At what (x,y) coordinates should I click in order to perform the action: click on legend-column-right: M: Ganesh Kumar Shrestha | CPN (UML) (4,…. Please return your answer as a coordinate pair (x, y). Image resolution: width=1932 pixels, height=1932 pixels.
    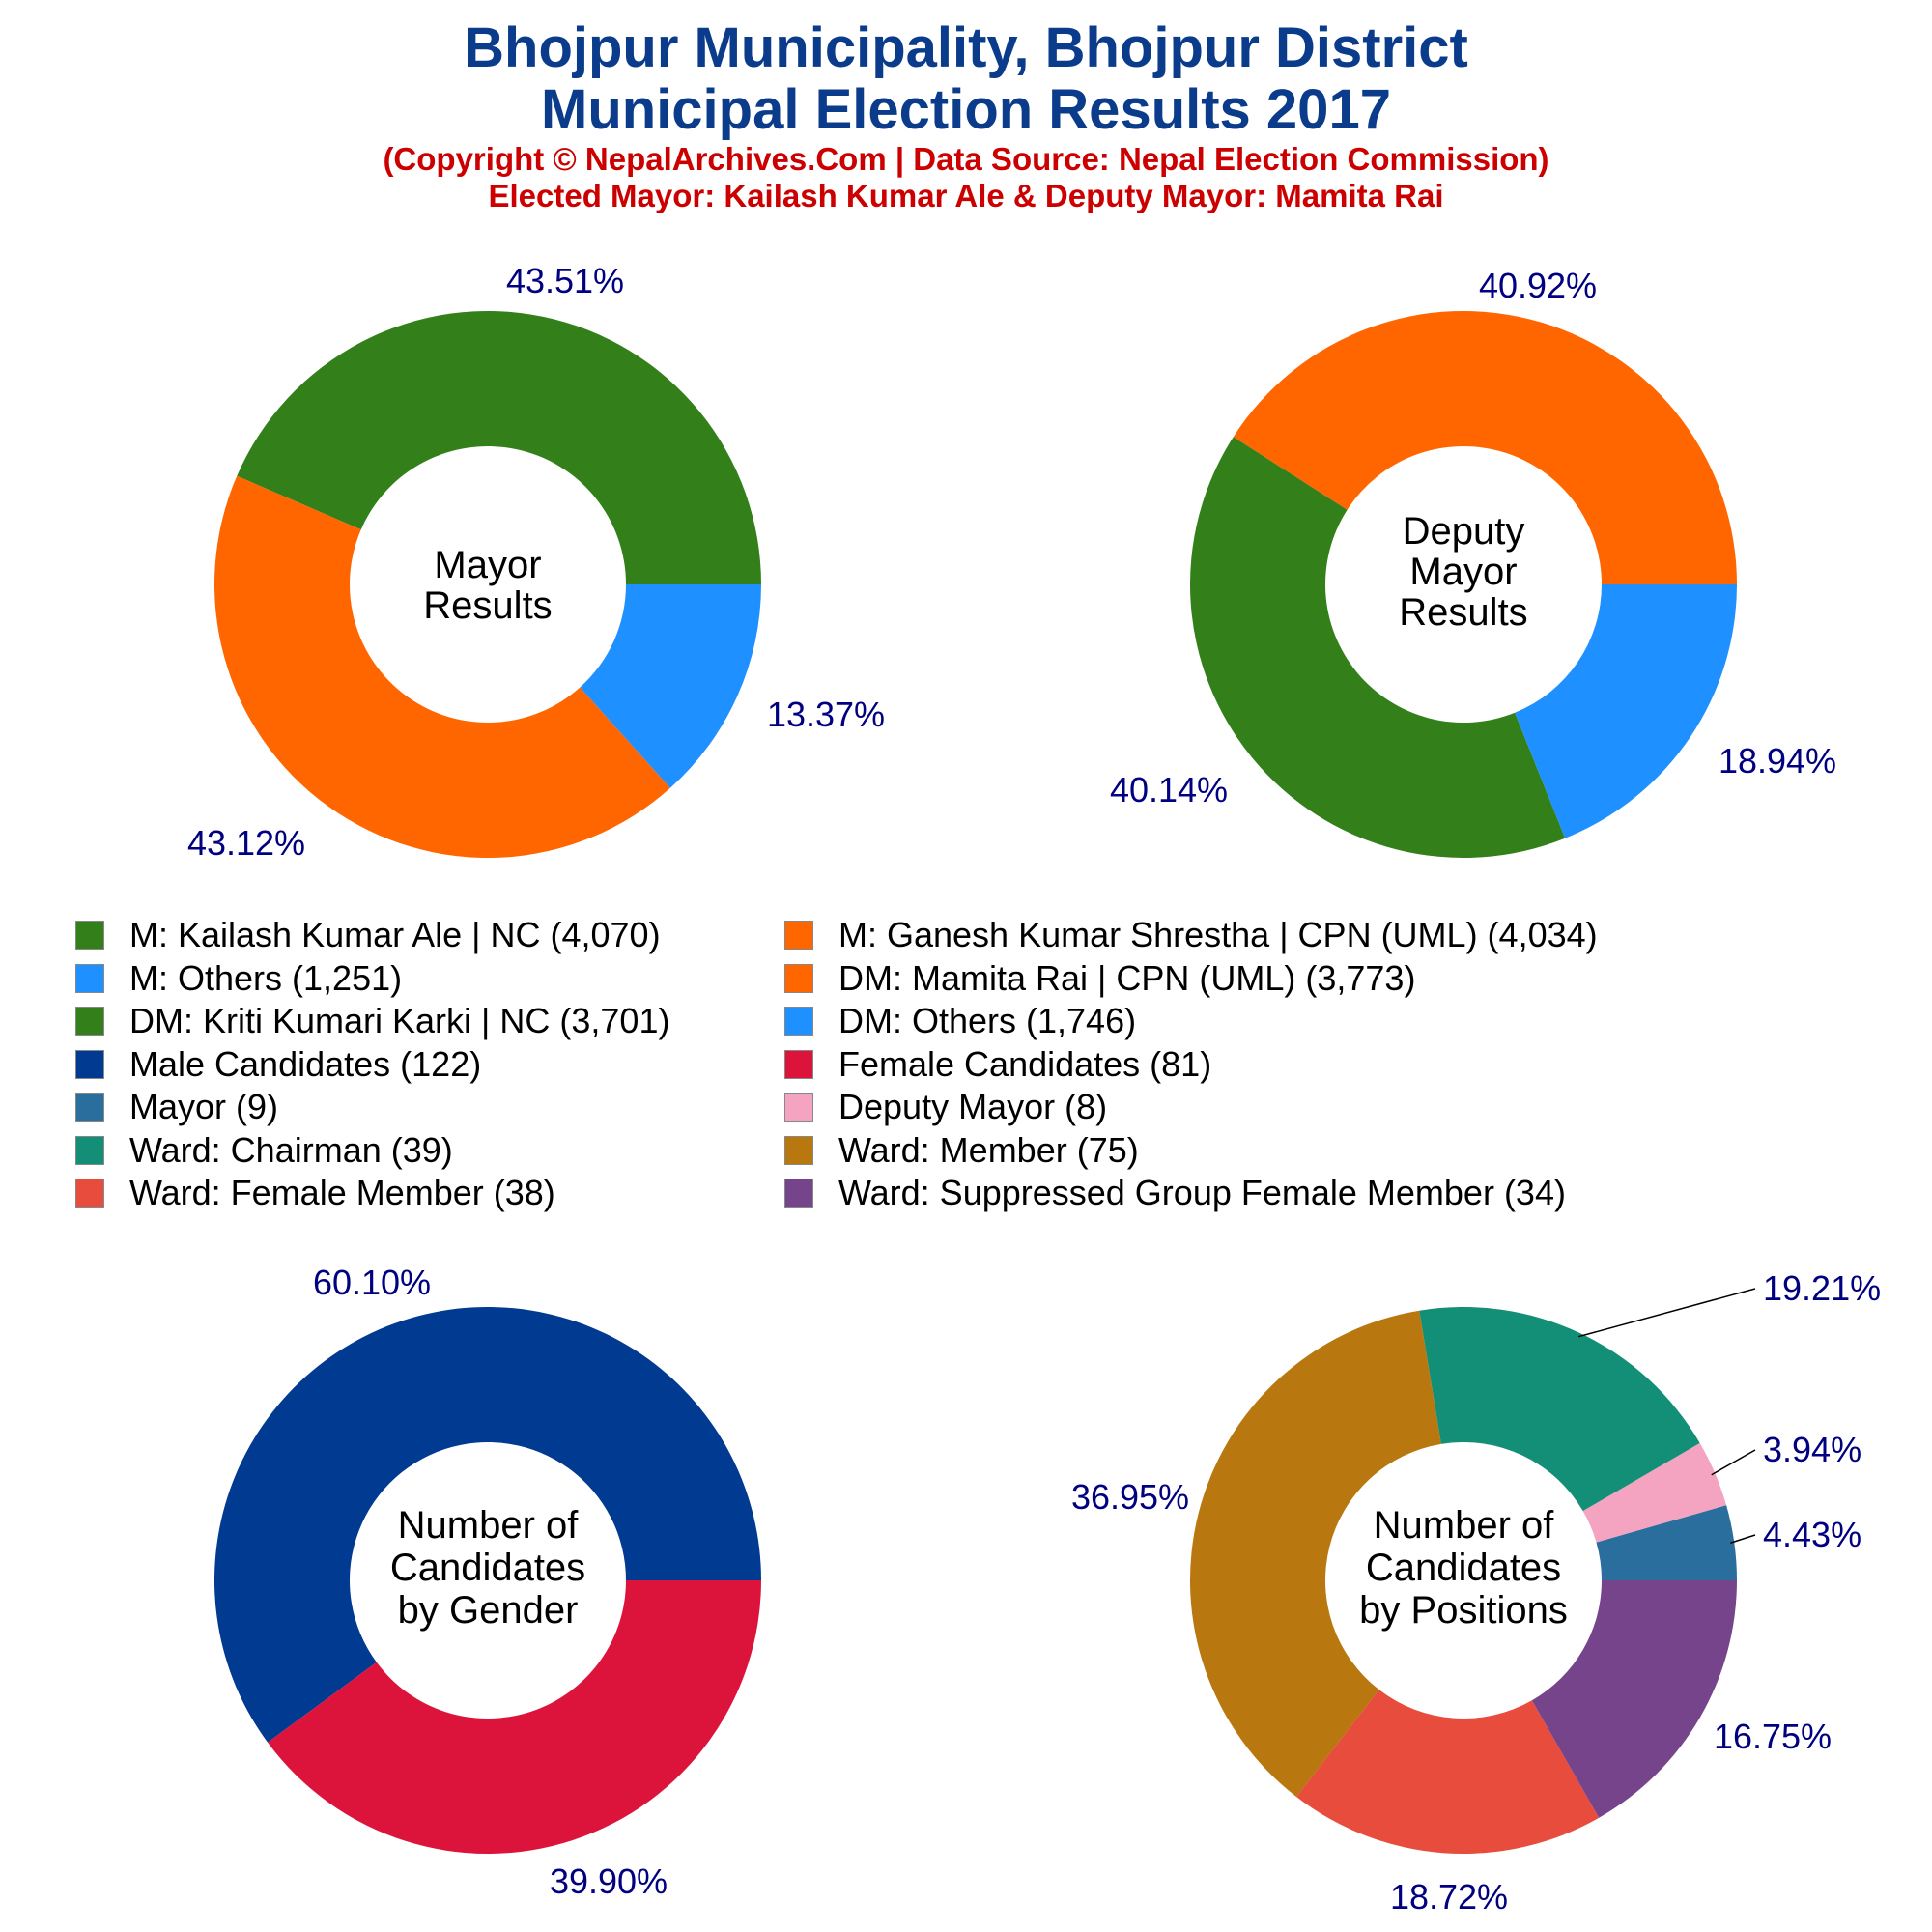
    Looking at the image, I should click on (1191, 1064).